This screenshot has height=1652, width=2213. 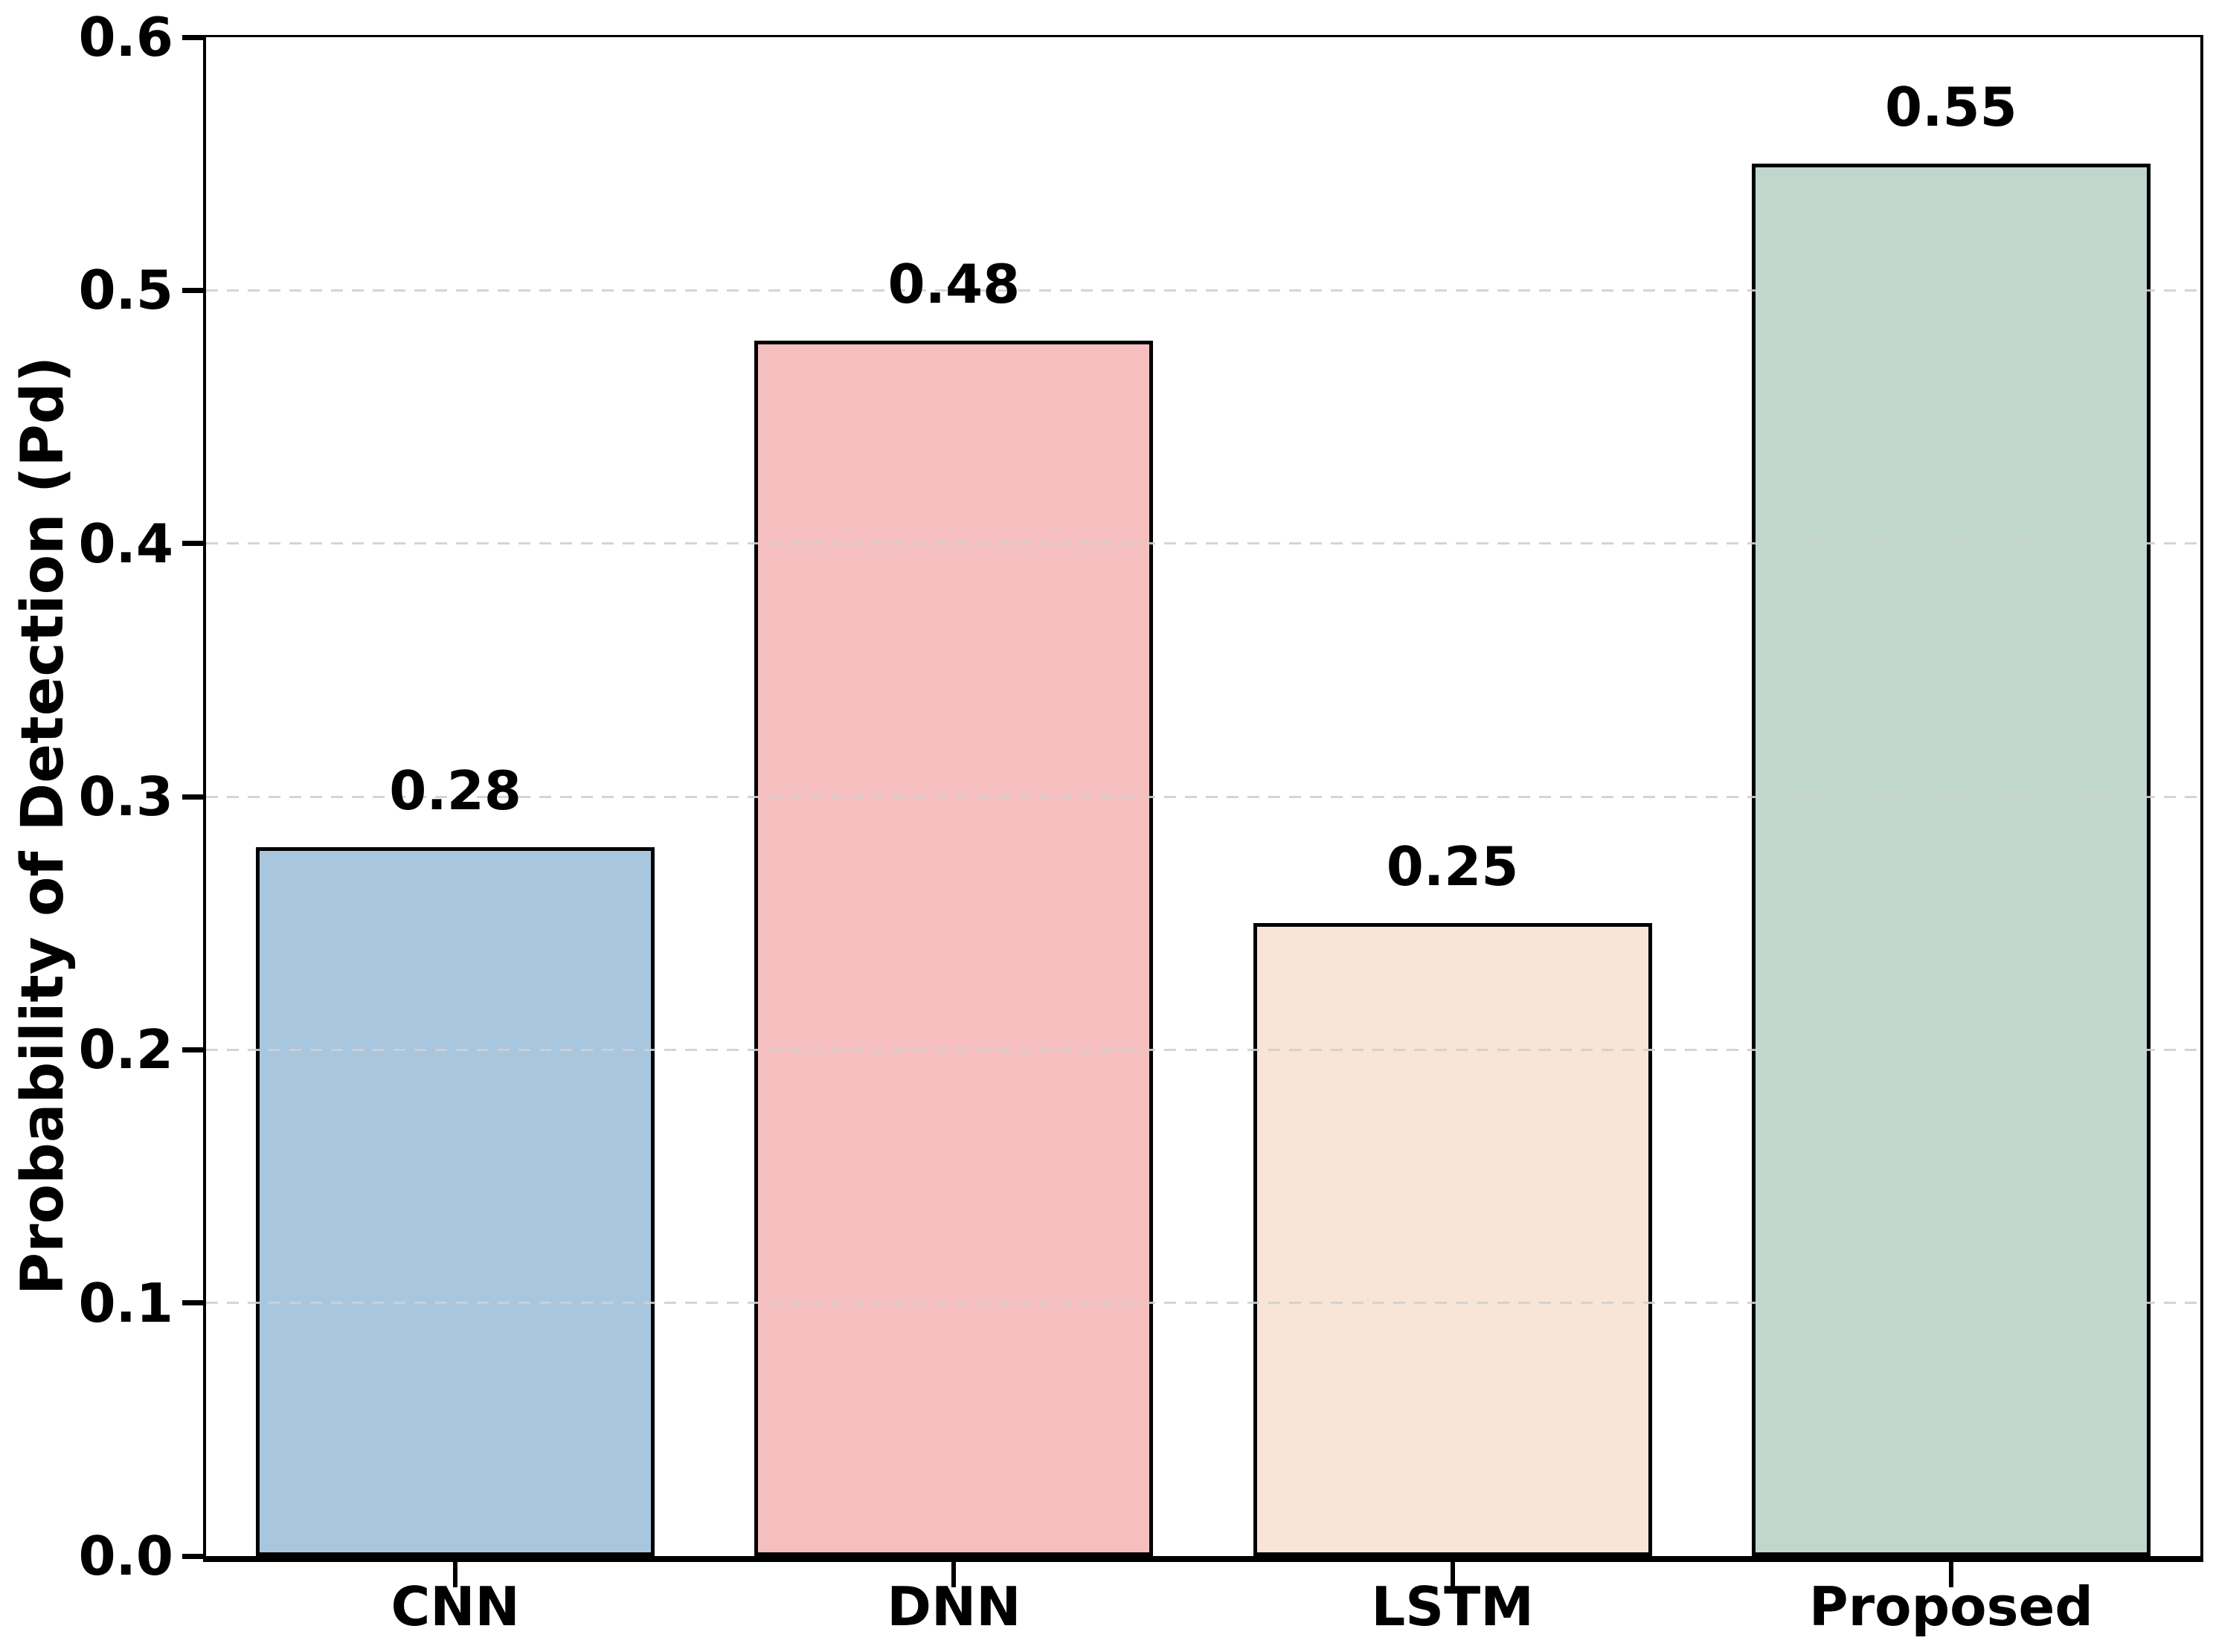 What do you see at coordinates (455, 1201) in the screenshot?
I see `bar-cnn` at bounding box center [455, 1201].